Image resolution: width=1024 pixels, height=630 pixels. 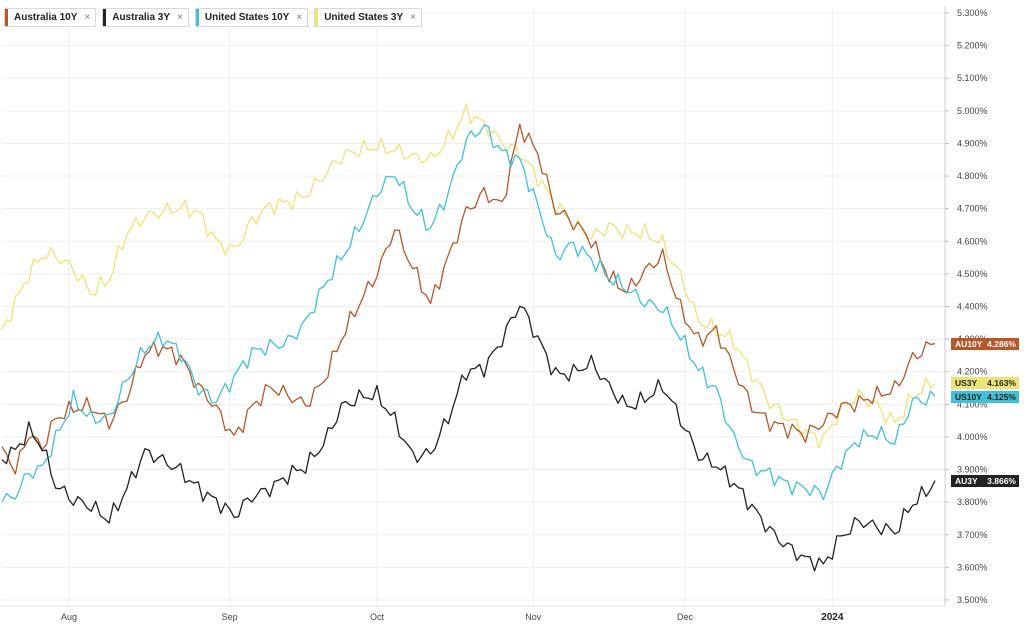 What do you see at coordinates (377, 617) in the screenshot?
I see `x-tick-label: Oct` at bounding box center [377, 617].